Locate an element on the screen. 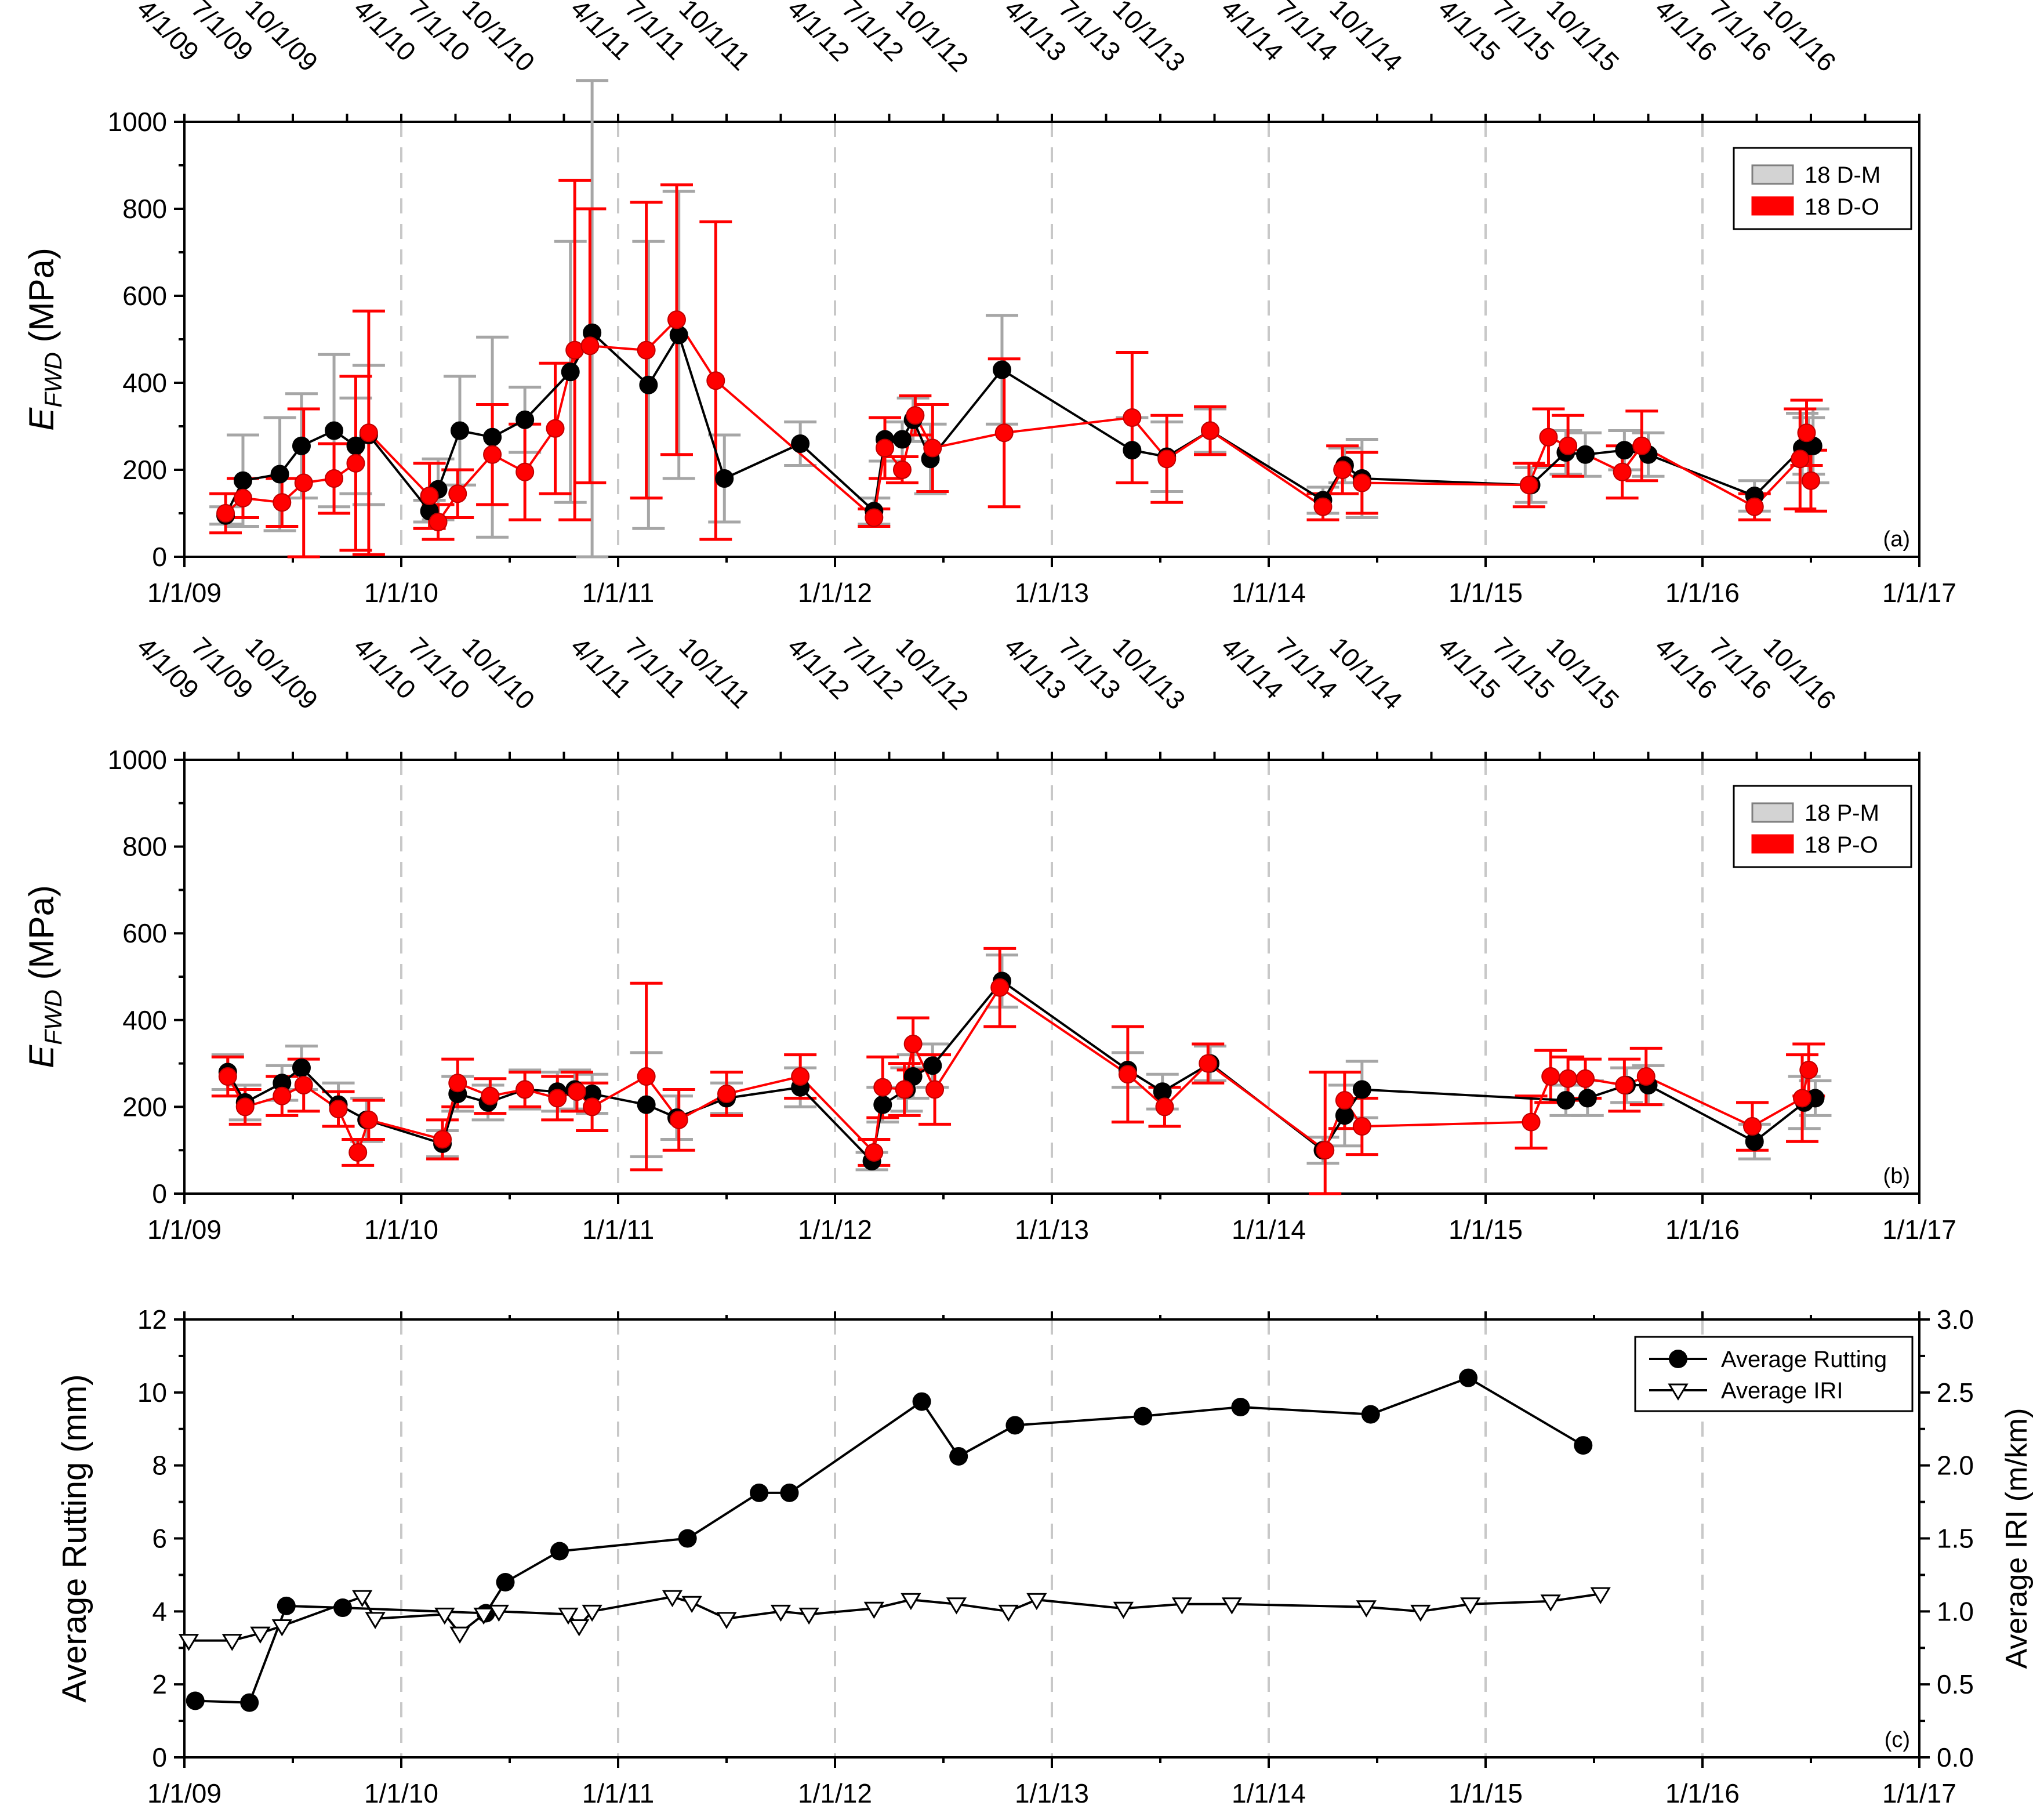 This screenshot has height=1820, width=2044. series-18-p-m is located at coordinates (1021, 1062).